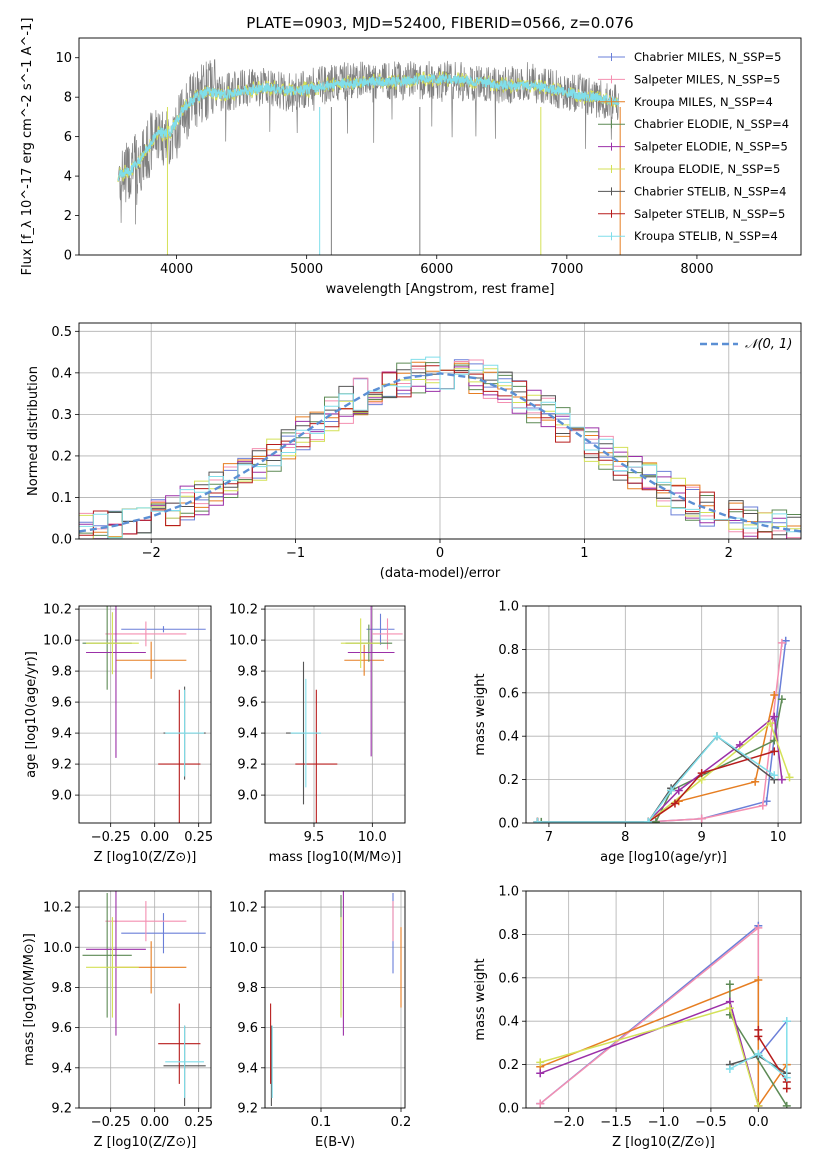  What do you see at coordinates (198, 837) in the screenshot?
I see `x-tick-label: 0.25` at bounding box center [198, 837].